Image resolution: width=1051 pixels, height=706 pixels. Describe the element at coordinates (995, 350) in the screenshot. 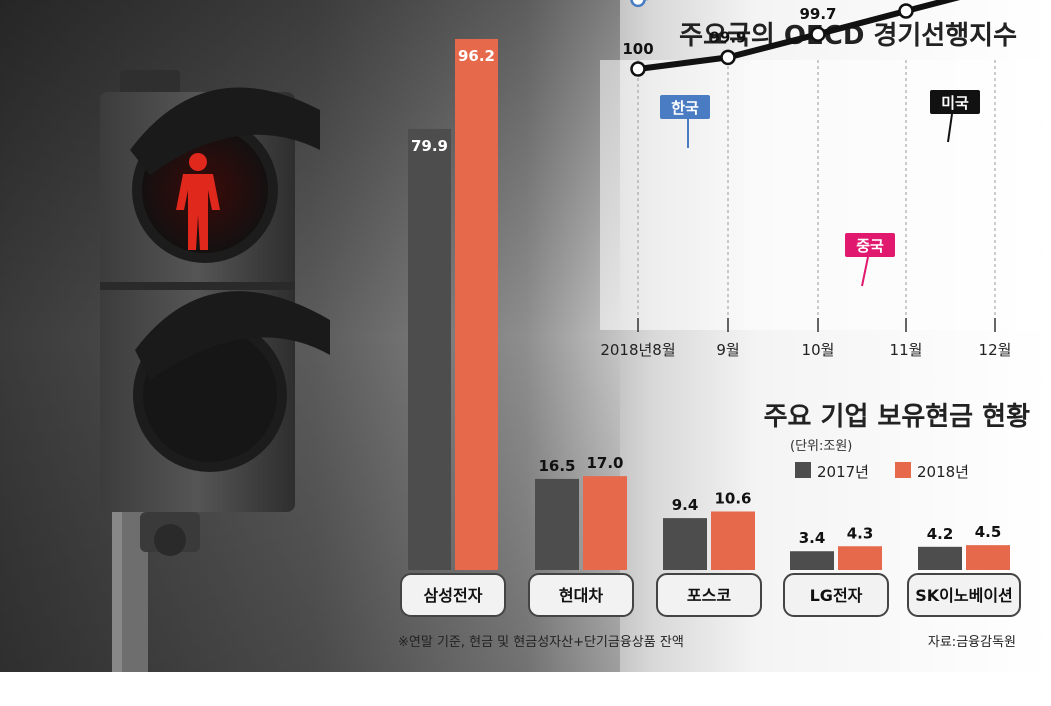

I see `x-tick-label: 12월` at that location.